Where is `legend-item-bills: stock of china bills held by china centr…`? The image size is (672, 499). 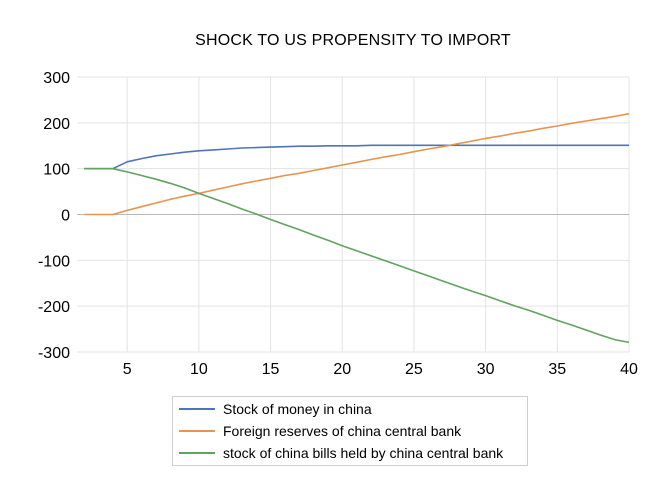 legend-item-bills: stock of china bills held by china centr… is located at coordinates (341, 453).